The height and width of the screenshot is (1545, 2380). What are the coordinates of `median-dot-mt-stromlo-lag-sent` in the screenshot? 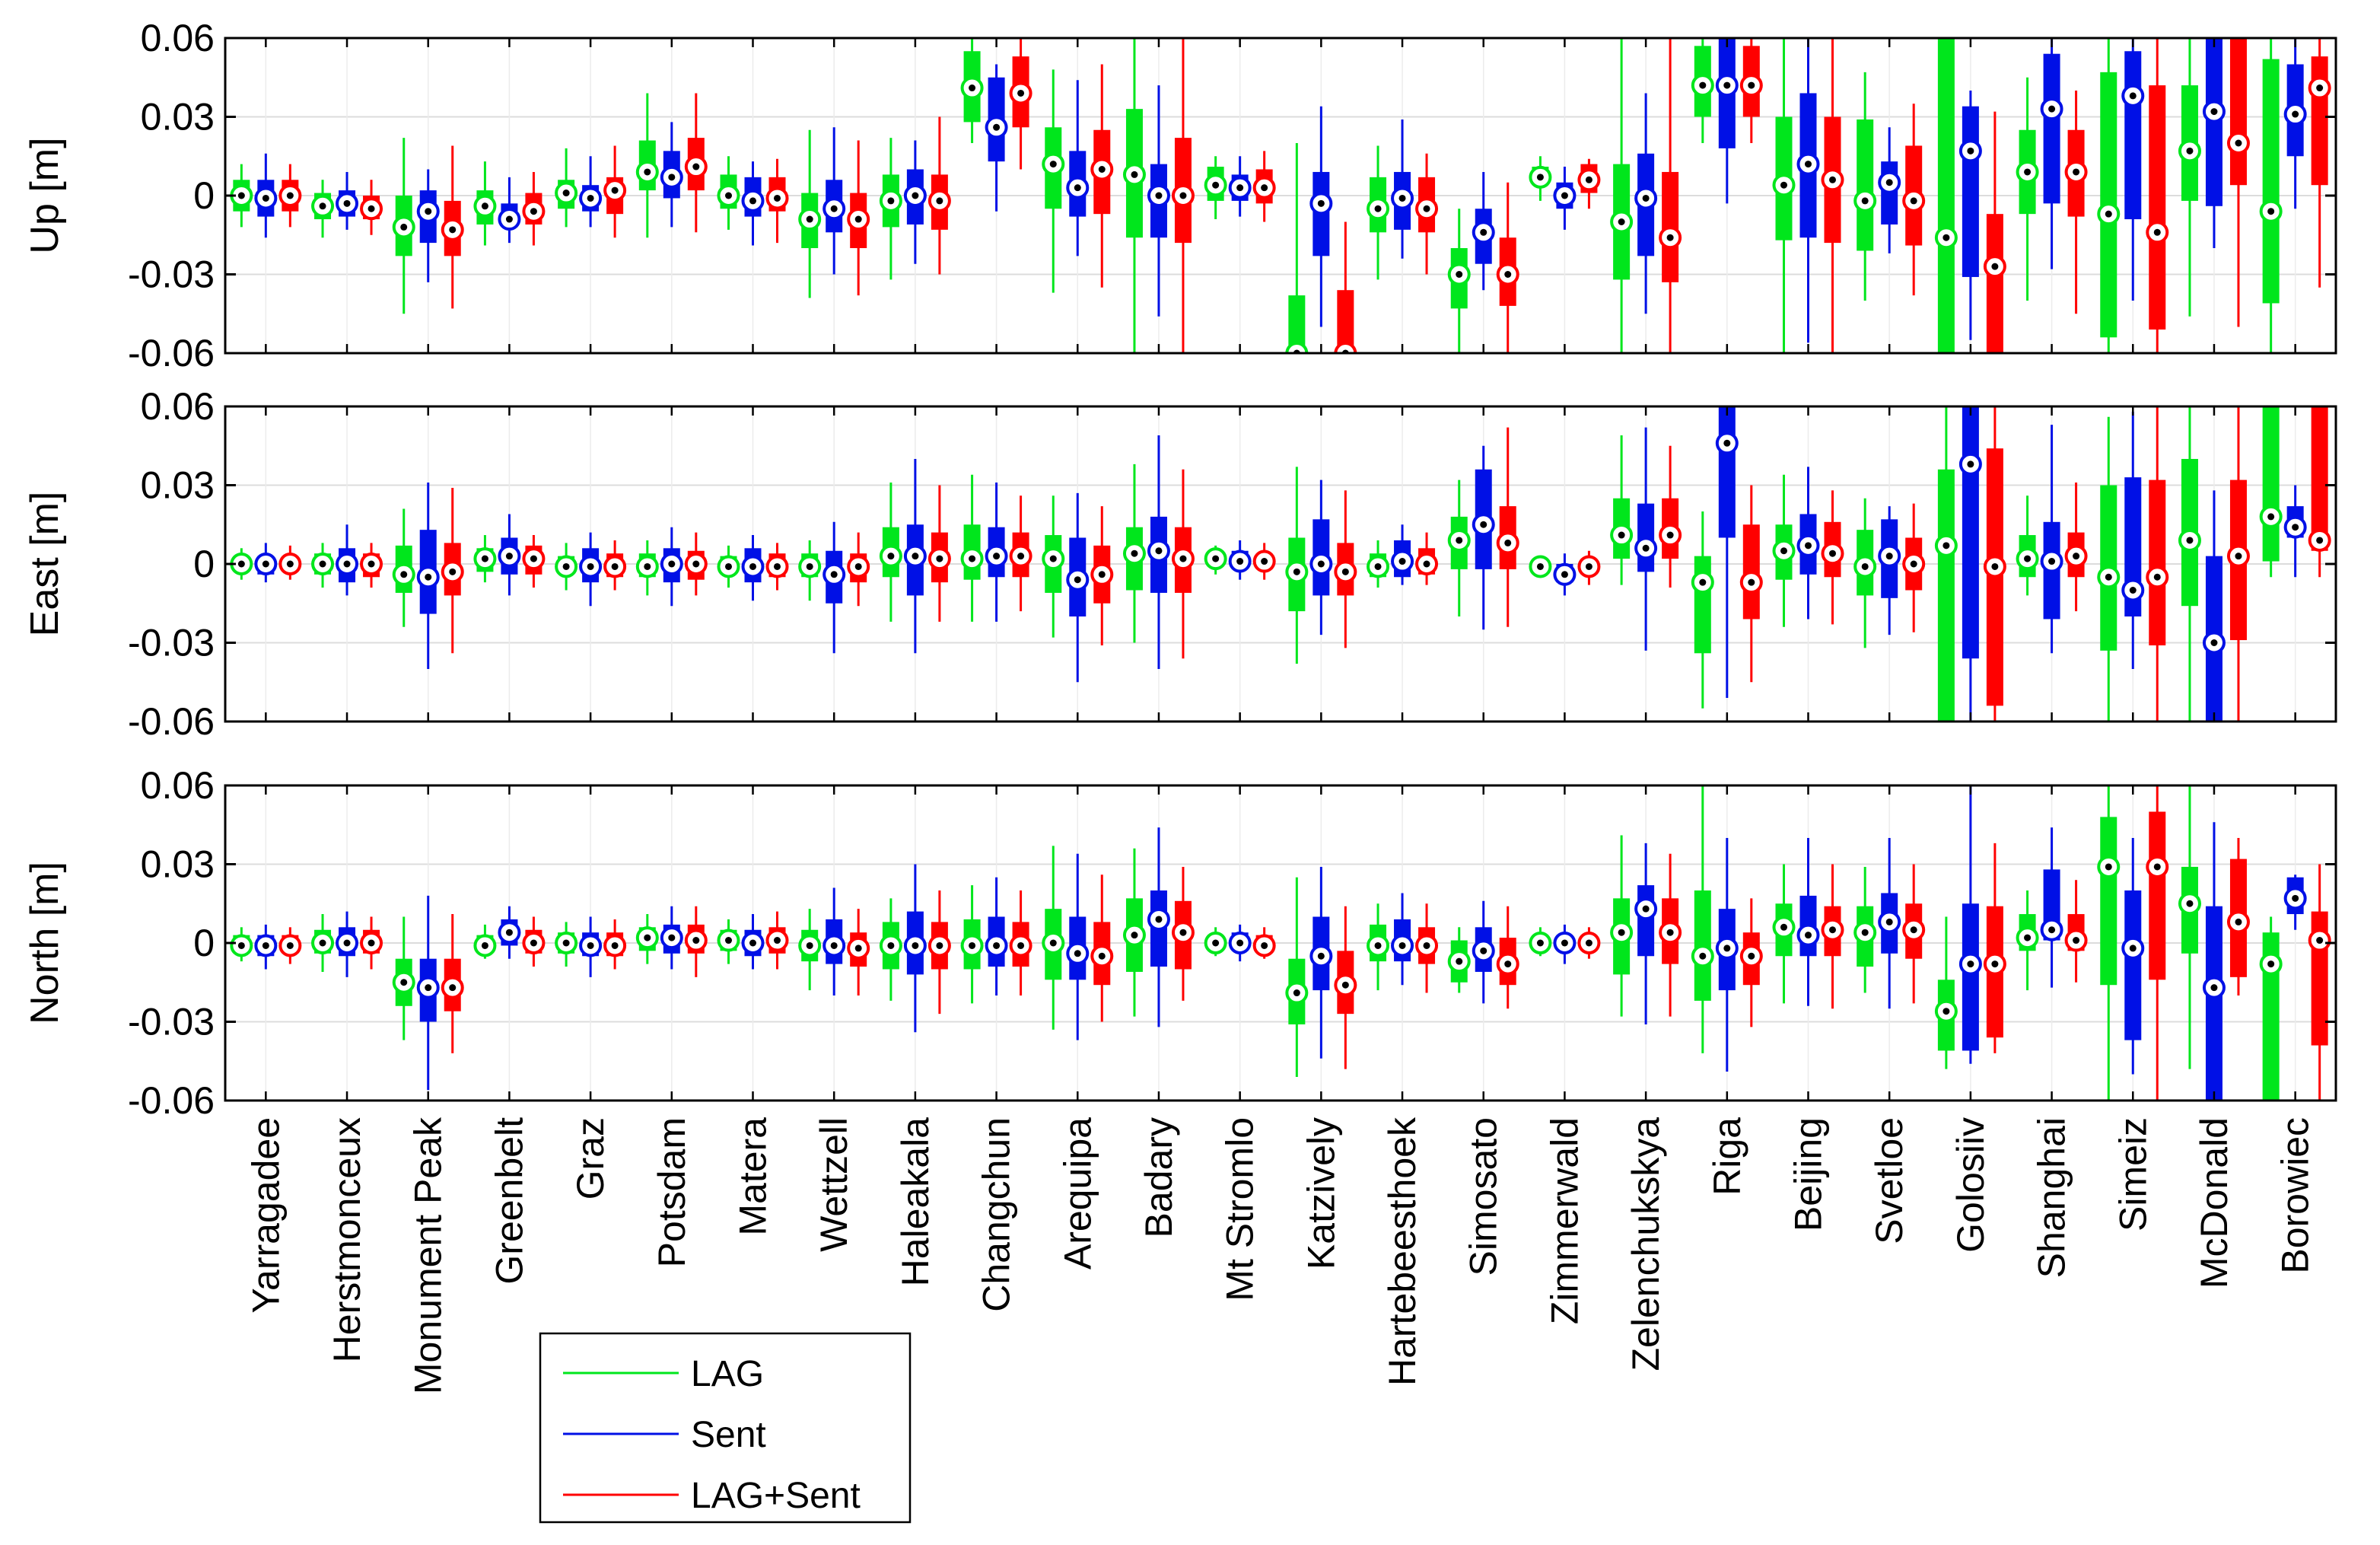 It's located at (1264, 188).